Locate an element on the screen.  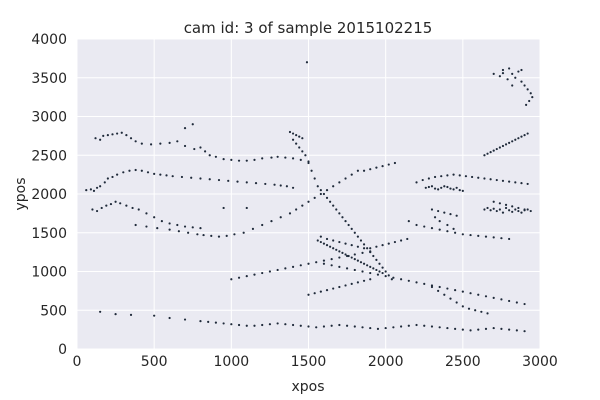
y-tick-label: 0 is located at coordinates (62, 350).